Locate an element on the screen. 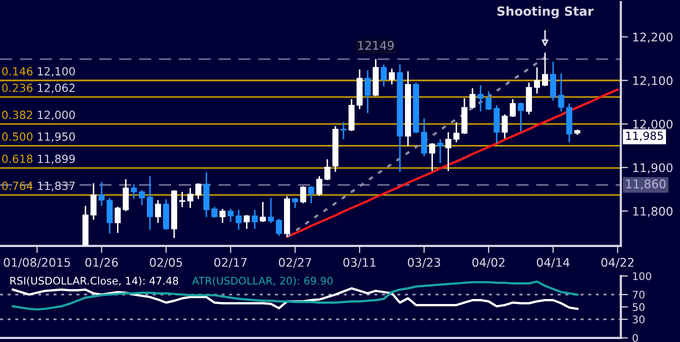  y-tick-label: 11,800 is located at coordinates (652, 211).